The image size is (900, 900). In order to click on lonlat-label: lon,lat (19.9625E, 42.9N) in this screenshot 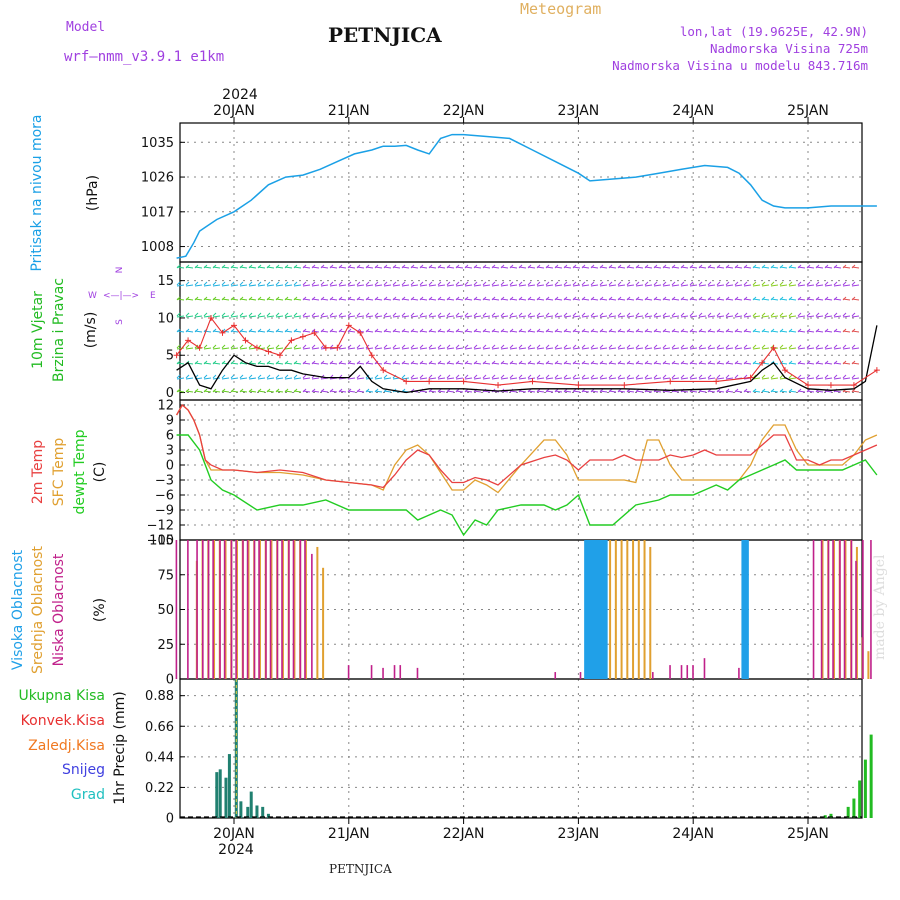, I will do `click(773, 31)`.